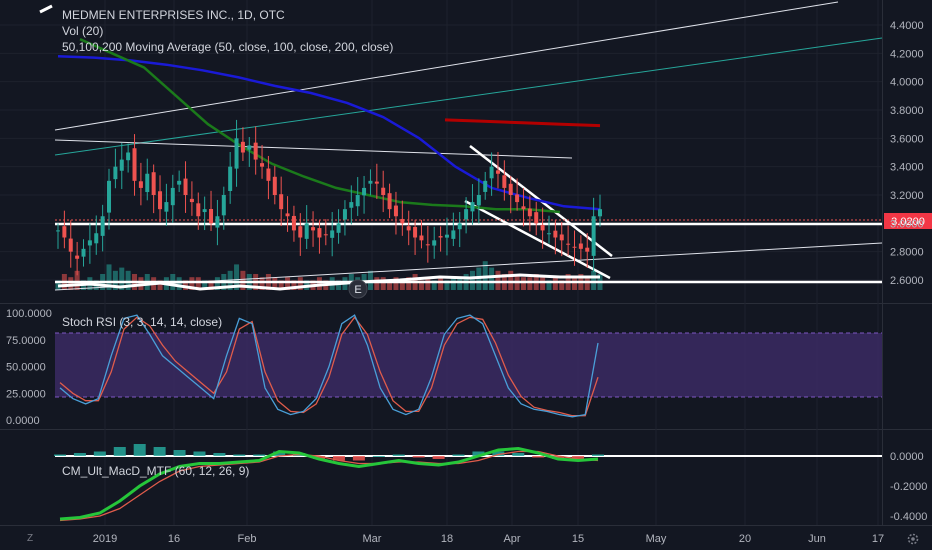  What do you see at coordinates (328, 282) in the screenshot?
I see `hand-drawn-base` at bounding box center [328, 282].